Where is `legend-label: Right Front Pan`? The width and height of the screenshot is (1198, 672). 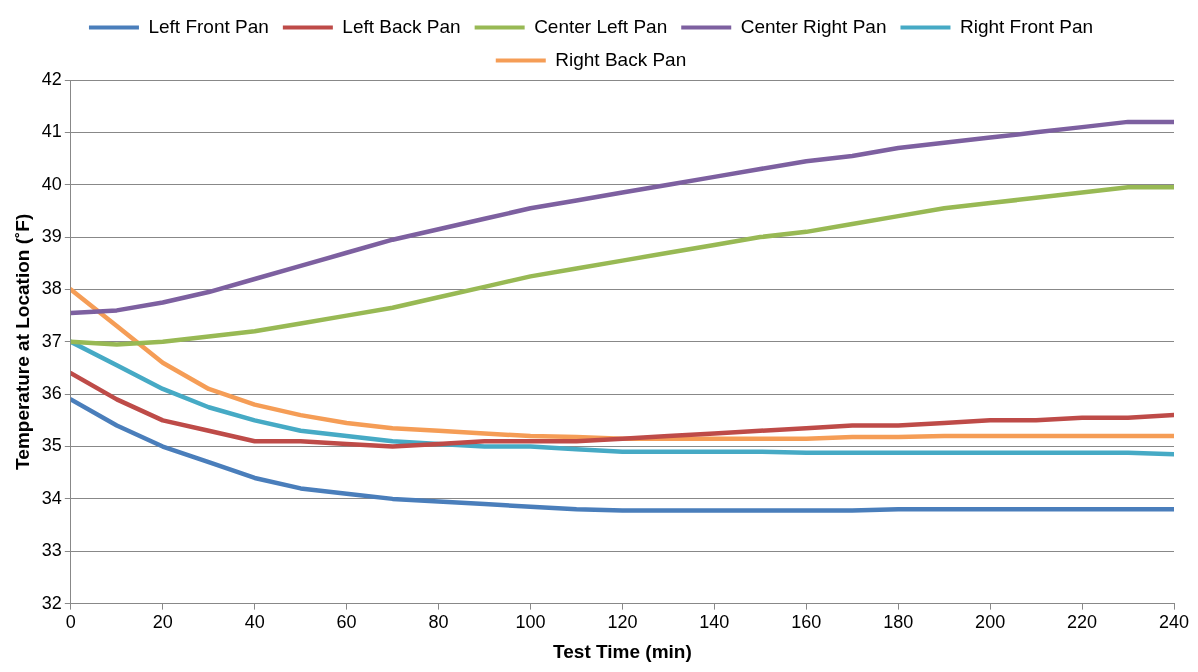
legend-label: Right Front Pan is located at coordinates (1026, 26).